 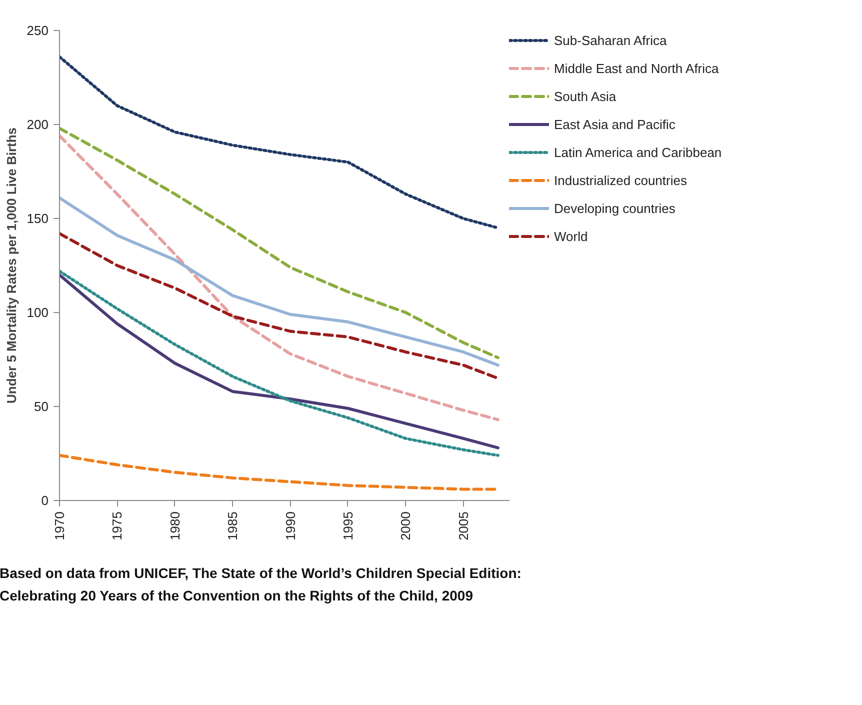 I want to click on x-tick-label: 2005, so click(x=463, y=526).